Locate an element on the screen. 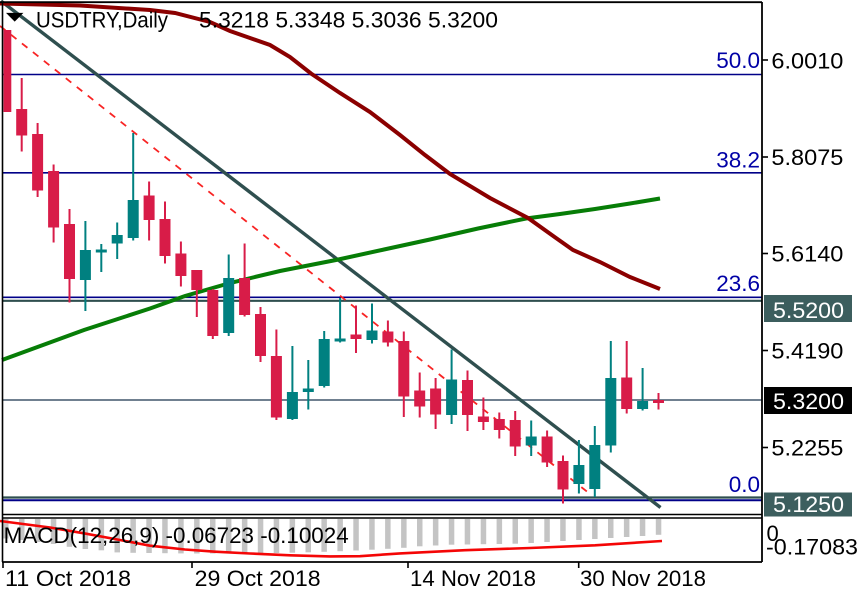 The width and height of the screenshot is (860, 600). svg-text:MACD(12,26,9) -0.06723 -0.1002: MACD(12,26,9) -0.06723 -0.10024 is located at coordinates (176, 535).